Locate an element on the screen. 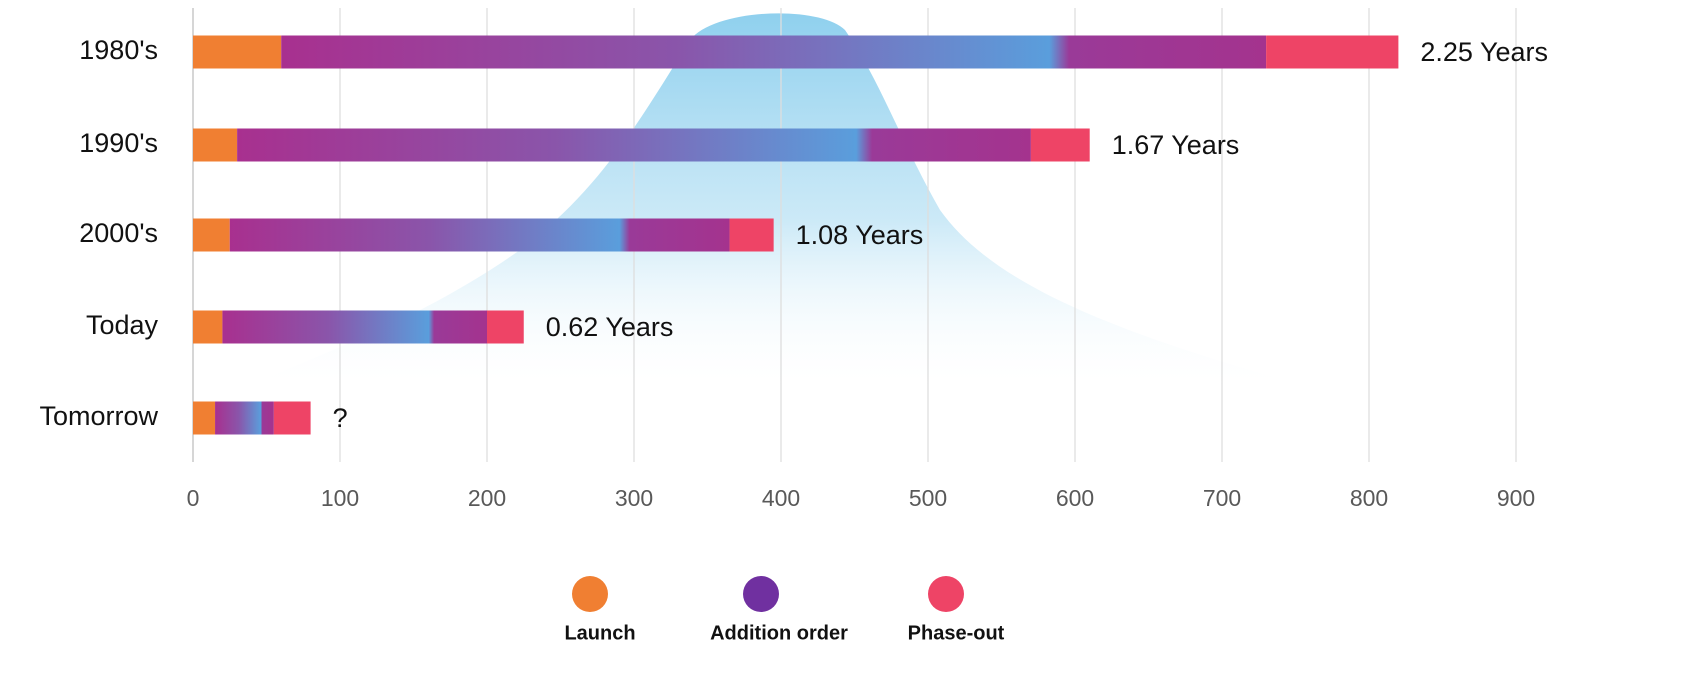 This screenshot has width=1693, height=696. x-tick-label: 600 is located at coordinates (1075, 498).